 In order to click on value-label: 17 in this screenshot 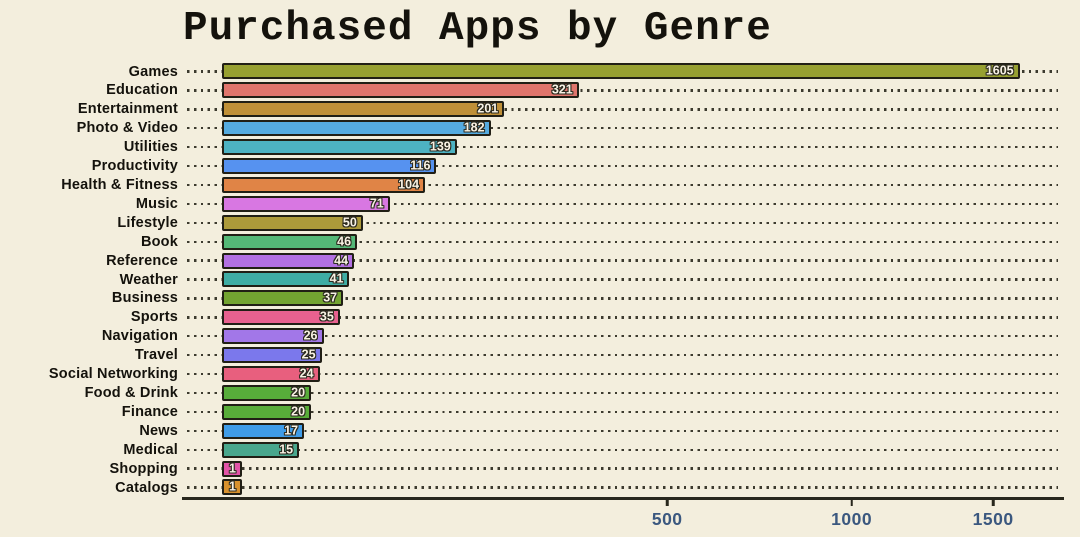, I will do `click(291, 430)`.